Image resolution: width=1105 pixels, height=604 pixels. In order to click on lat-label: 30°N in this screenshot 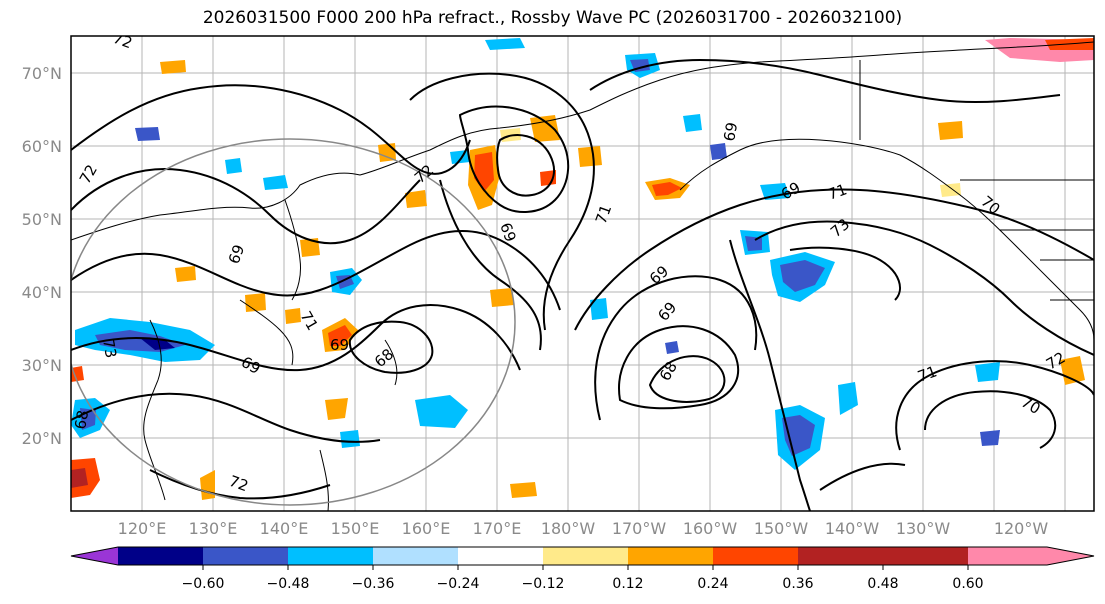, I will do `click(42, 365)`.